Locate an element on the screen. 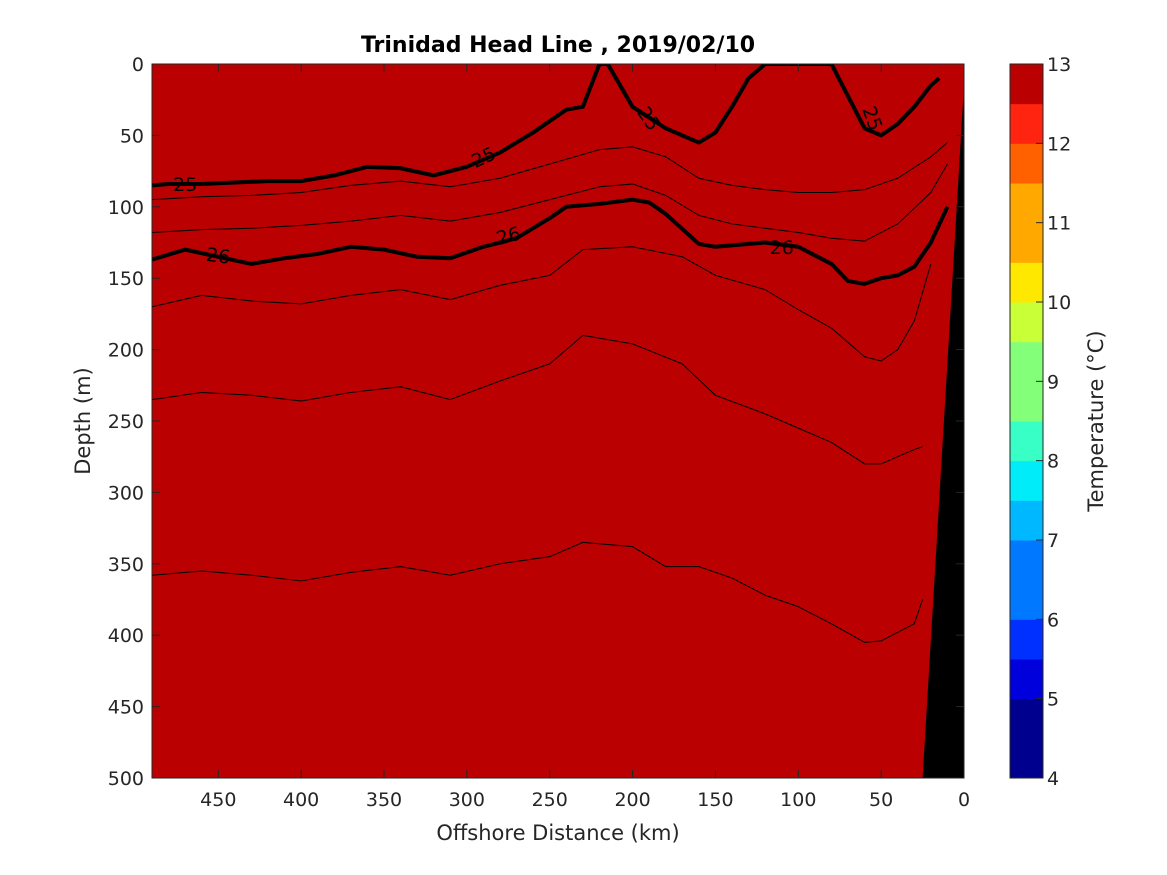 The height and width of the screenshot is (875, 1167). y-tick-label: 0 is located at coordinates (138, 65).